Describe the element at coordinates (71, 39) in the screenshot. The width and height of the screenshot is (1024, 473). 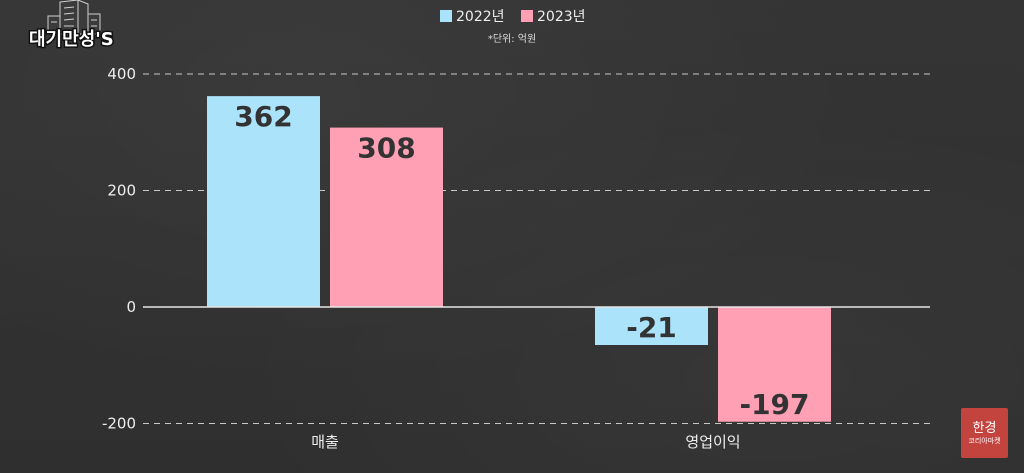
I see `logo-text: 대기만성'S` at that location.